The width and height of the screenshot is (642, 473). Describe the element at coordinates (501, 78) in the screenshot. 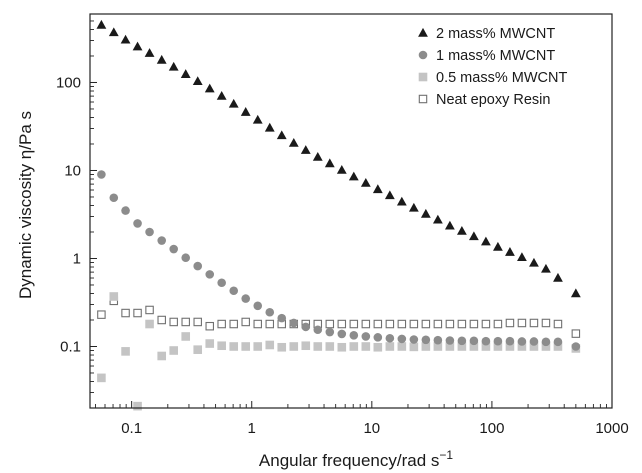

I see `legend-label: 0.5 mass% MWCNT` at that location.